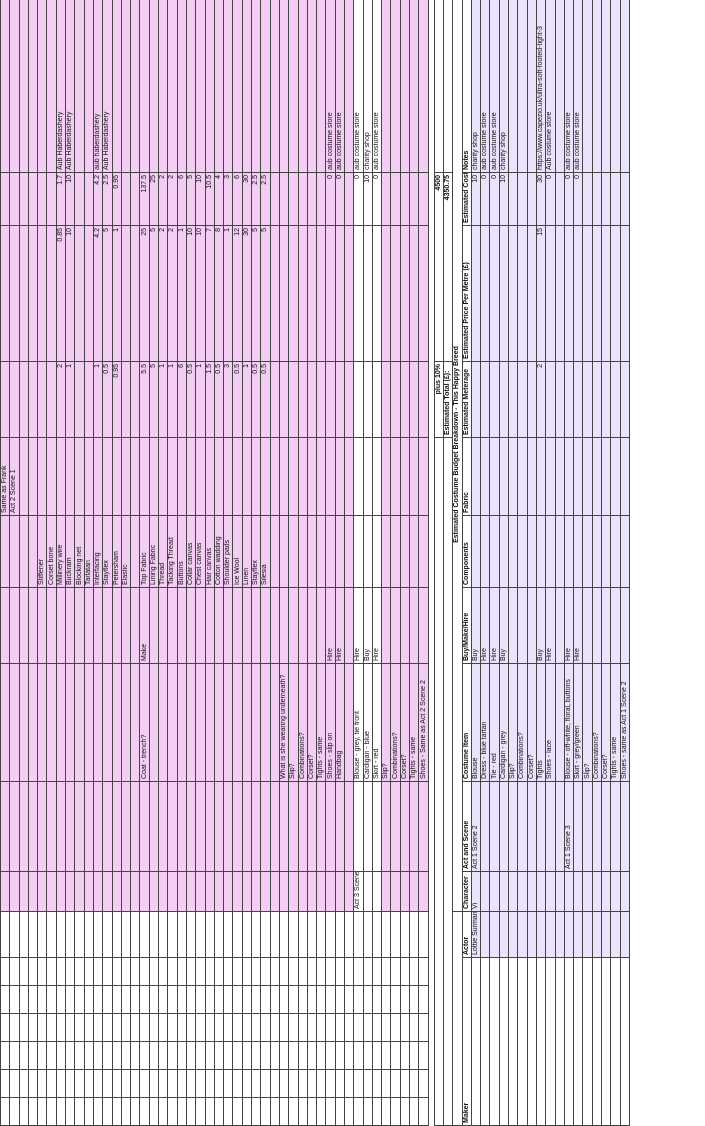  Describe the element at coordinates (265, 293) in the screenshot. I see `price-per-metre-cell: 5` at that location.